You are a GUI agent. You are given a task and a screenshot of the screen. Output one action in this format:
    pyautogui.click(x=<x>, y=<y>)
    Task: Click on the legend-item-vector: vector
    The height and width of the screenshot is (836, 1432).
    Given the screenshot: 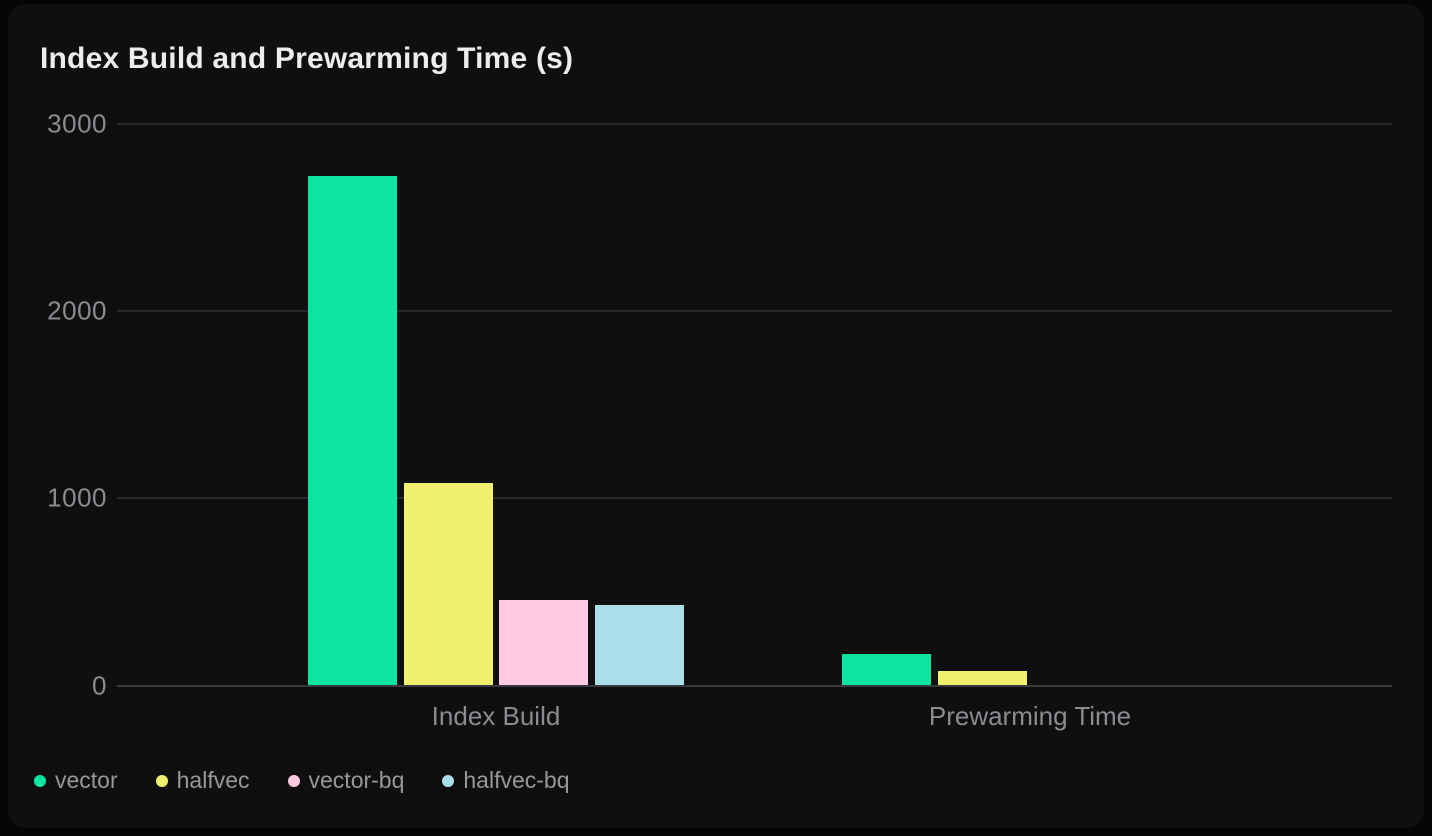 What is the action you would take?
    pyautogui.click(x=76, y=780)
    